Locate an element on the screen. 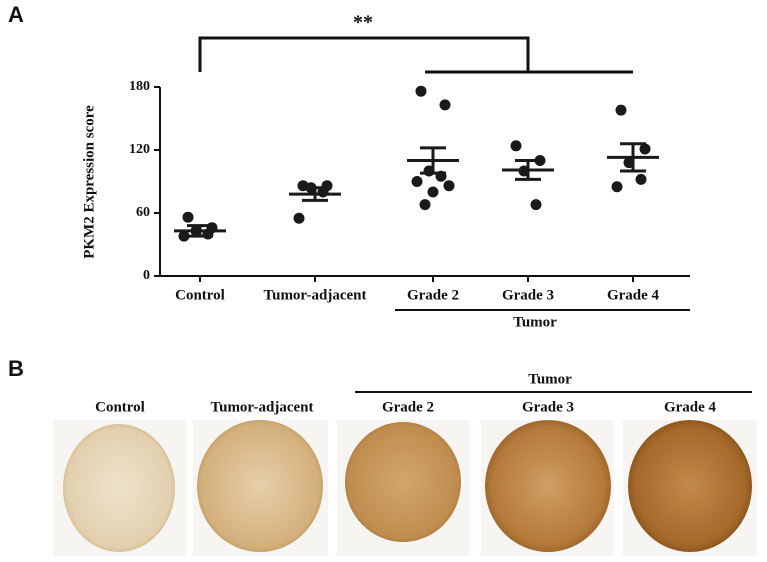 Image resolution: width=767 pixels, height=562 pixels. image-label: Grade 4 is located at coordinates (690, 407).